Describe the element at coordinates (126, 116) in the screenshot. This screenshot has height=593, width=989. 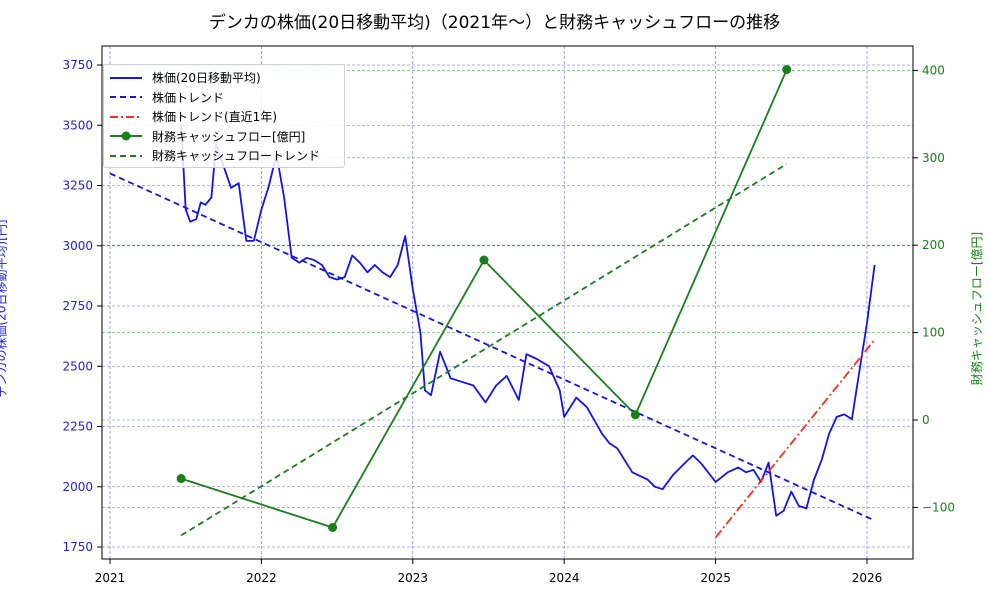
I see `dashdot-line-icon` at that location.